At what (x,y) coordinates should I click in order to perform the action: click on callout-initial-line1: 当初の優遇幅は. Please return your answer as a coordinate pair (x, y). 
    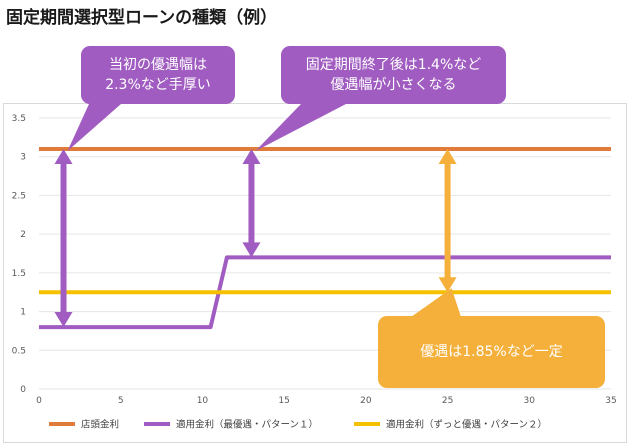
    Looking at the image, I should click on (158, 65).